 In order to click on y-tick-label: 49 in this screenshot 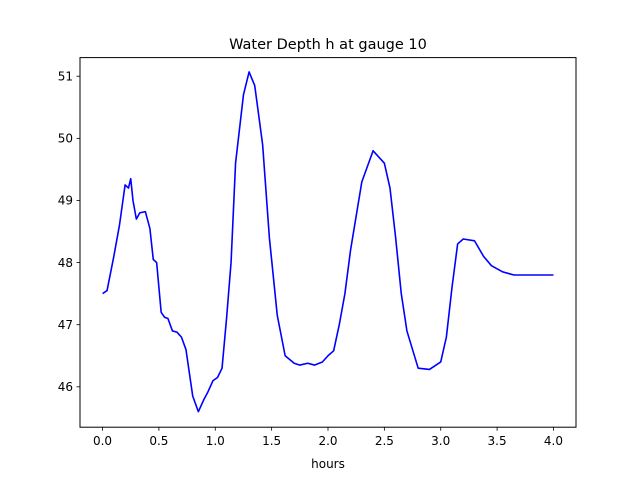, I will do `click(65, 201)`.